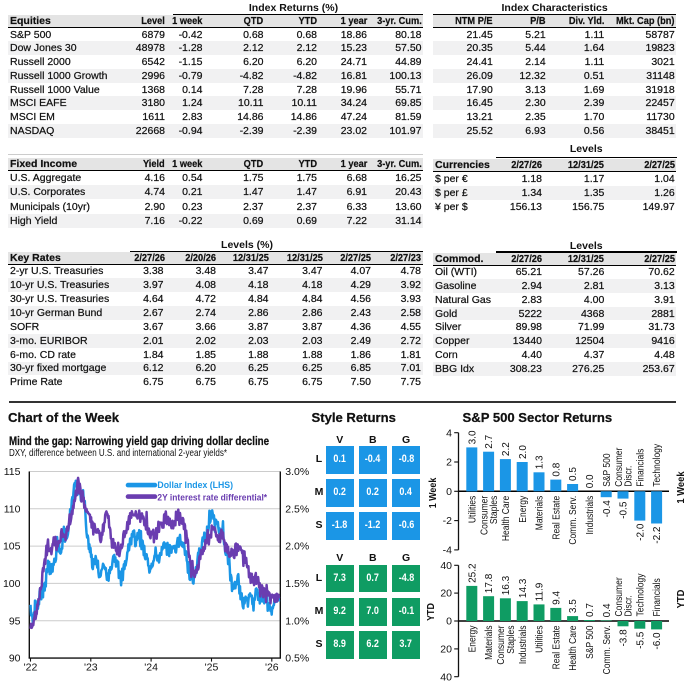 Image resolution: width=690 pixels, height=687 pixels. I want to click on svg-text: 0.0, so click(590, 481).